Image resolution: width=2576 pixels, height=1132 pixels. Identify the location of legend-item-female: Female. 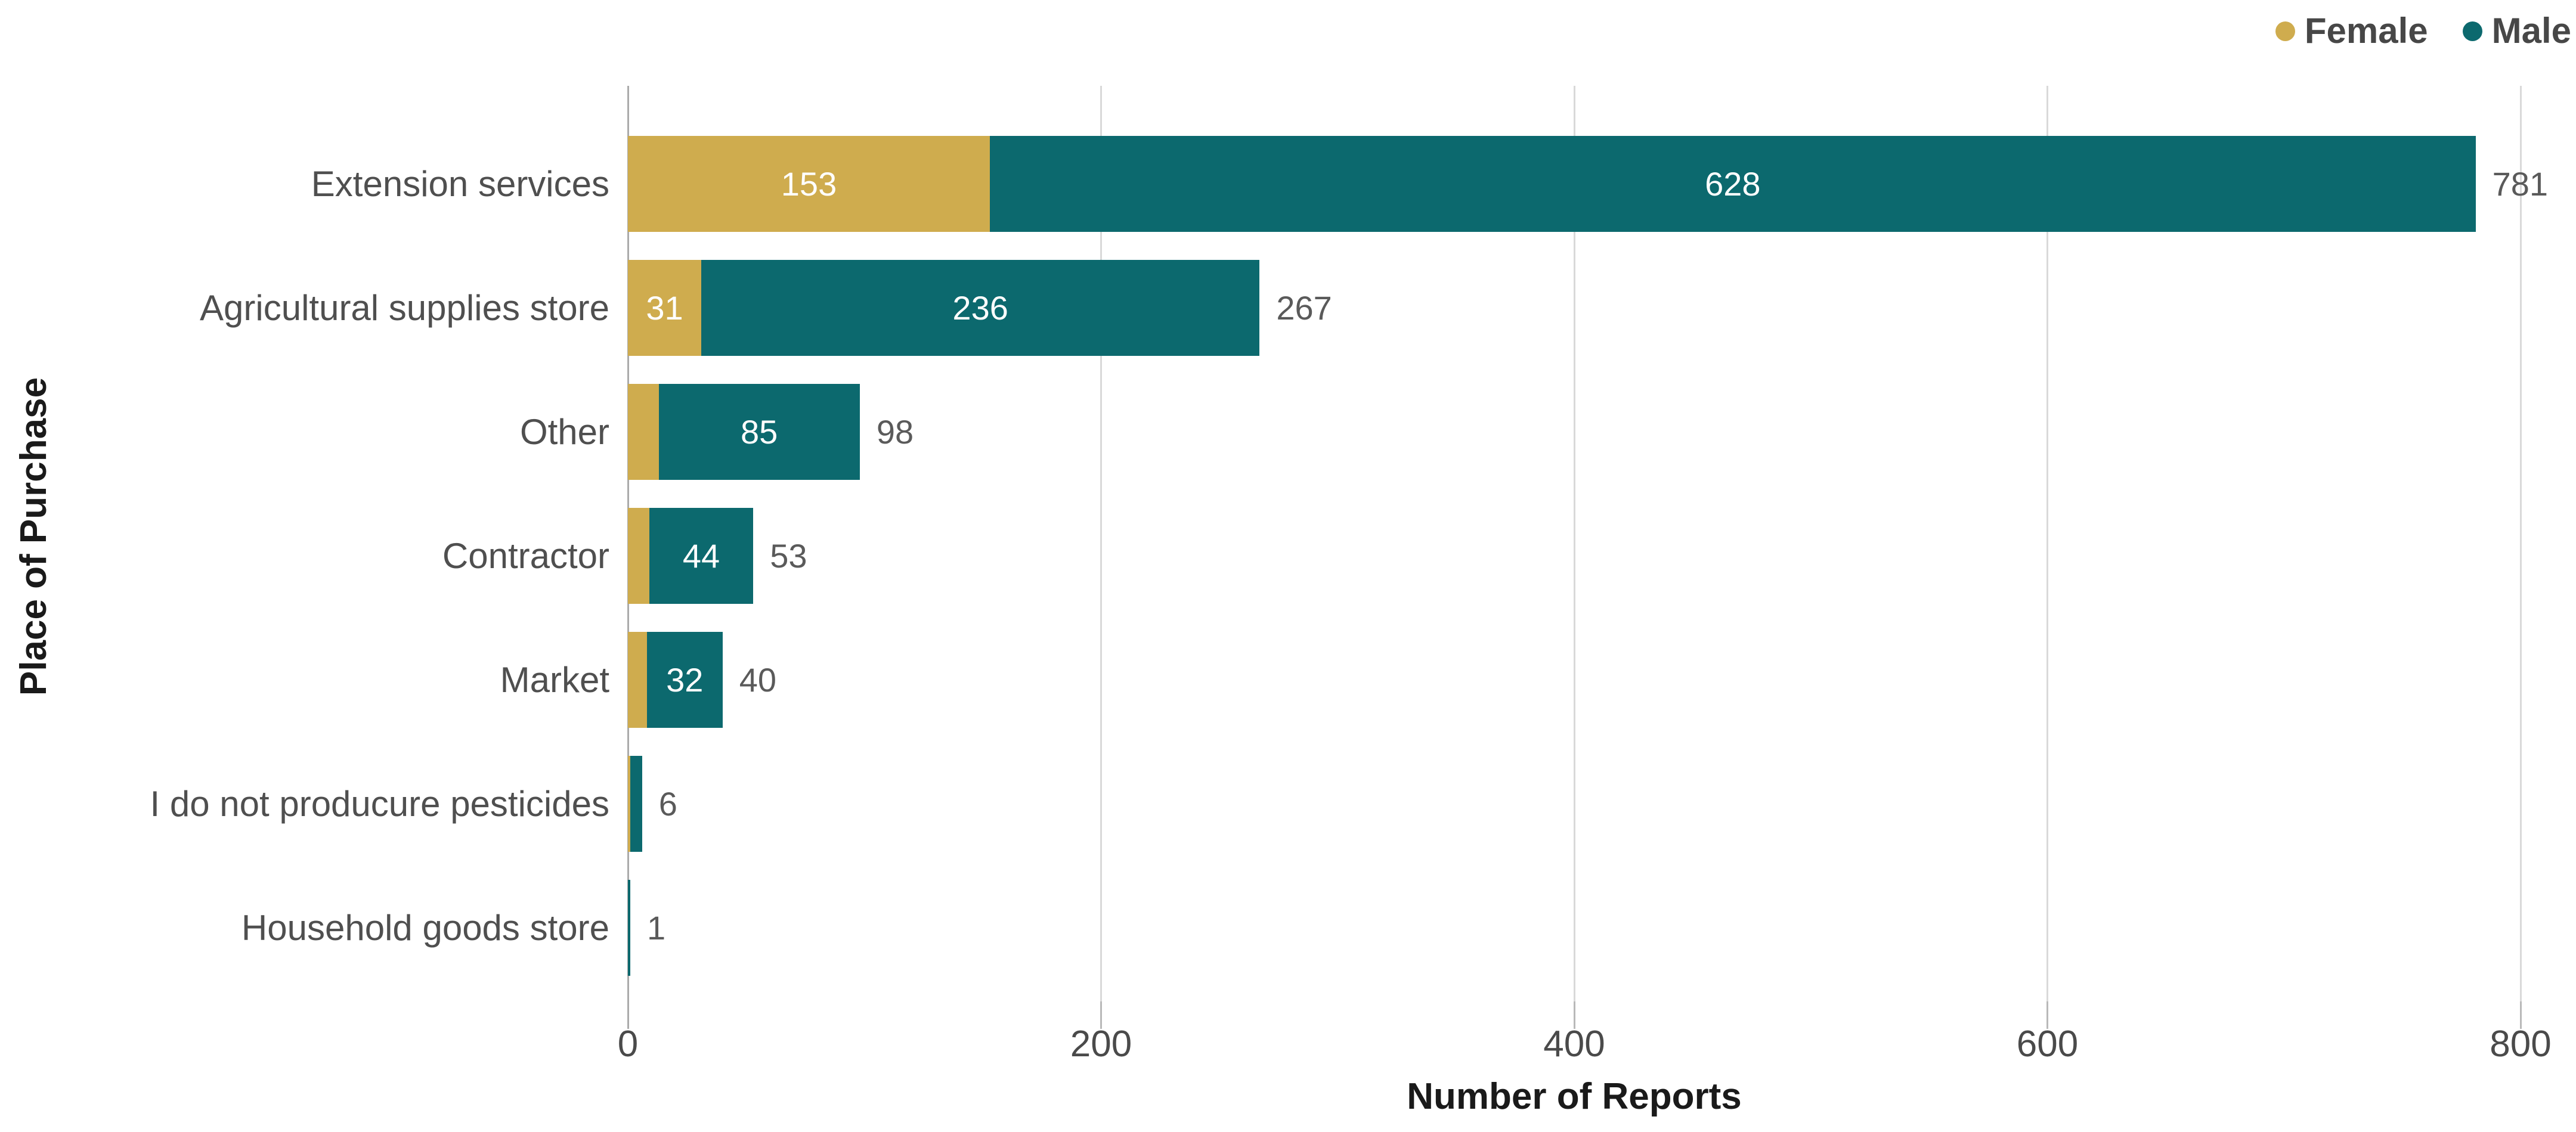
(2352, 31).